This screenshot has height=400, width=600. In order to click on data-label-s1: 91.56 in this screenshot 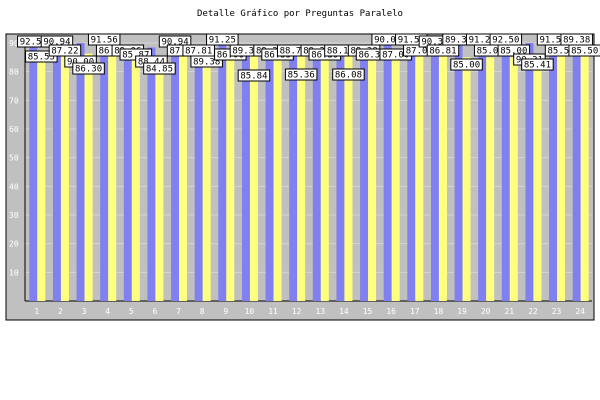, I will do `click(104, 39)`.